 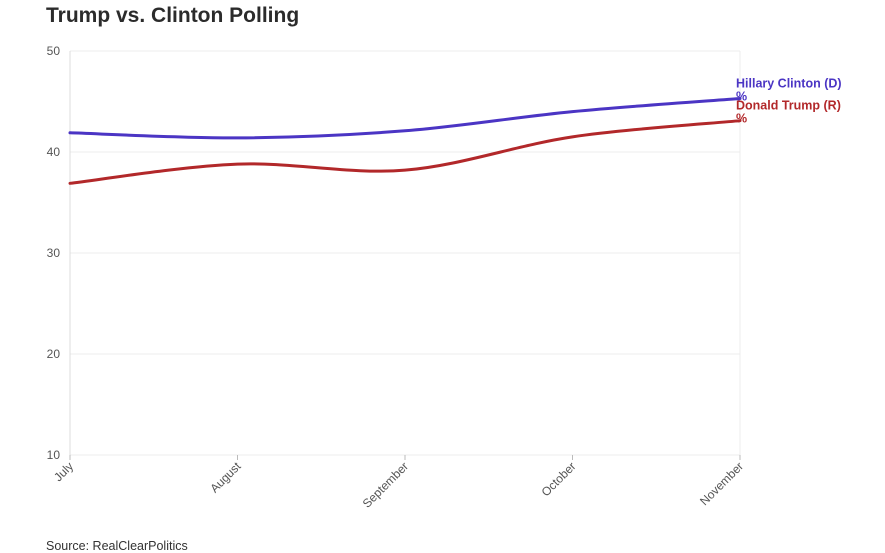 What do you see at coordinates (225, 477) in the screenshot?
I see `x-tick-label: August` at bounding box center [225, 477].